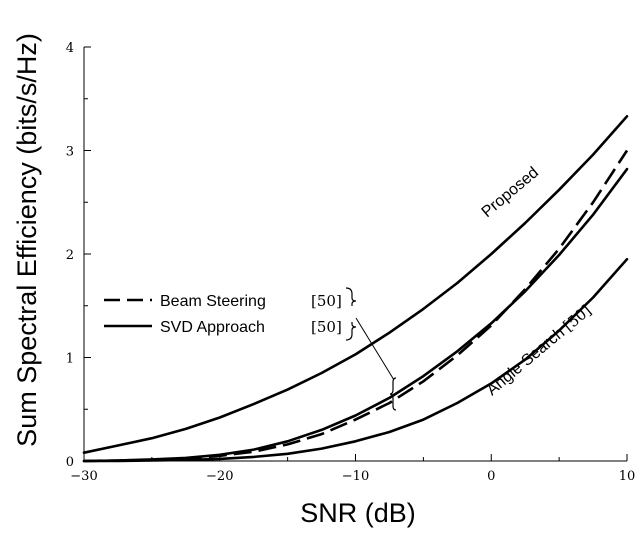 The height and width of the screenshot is (537, 636). What do you see at coordinates (70, 152) in the screenshot?
I see `y-tick-label: 3` at bounding box center [70, 152].